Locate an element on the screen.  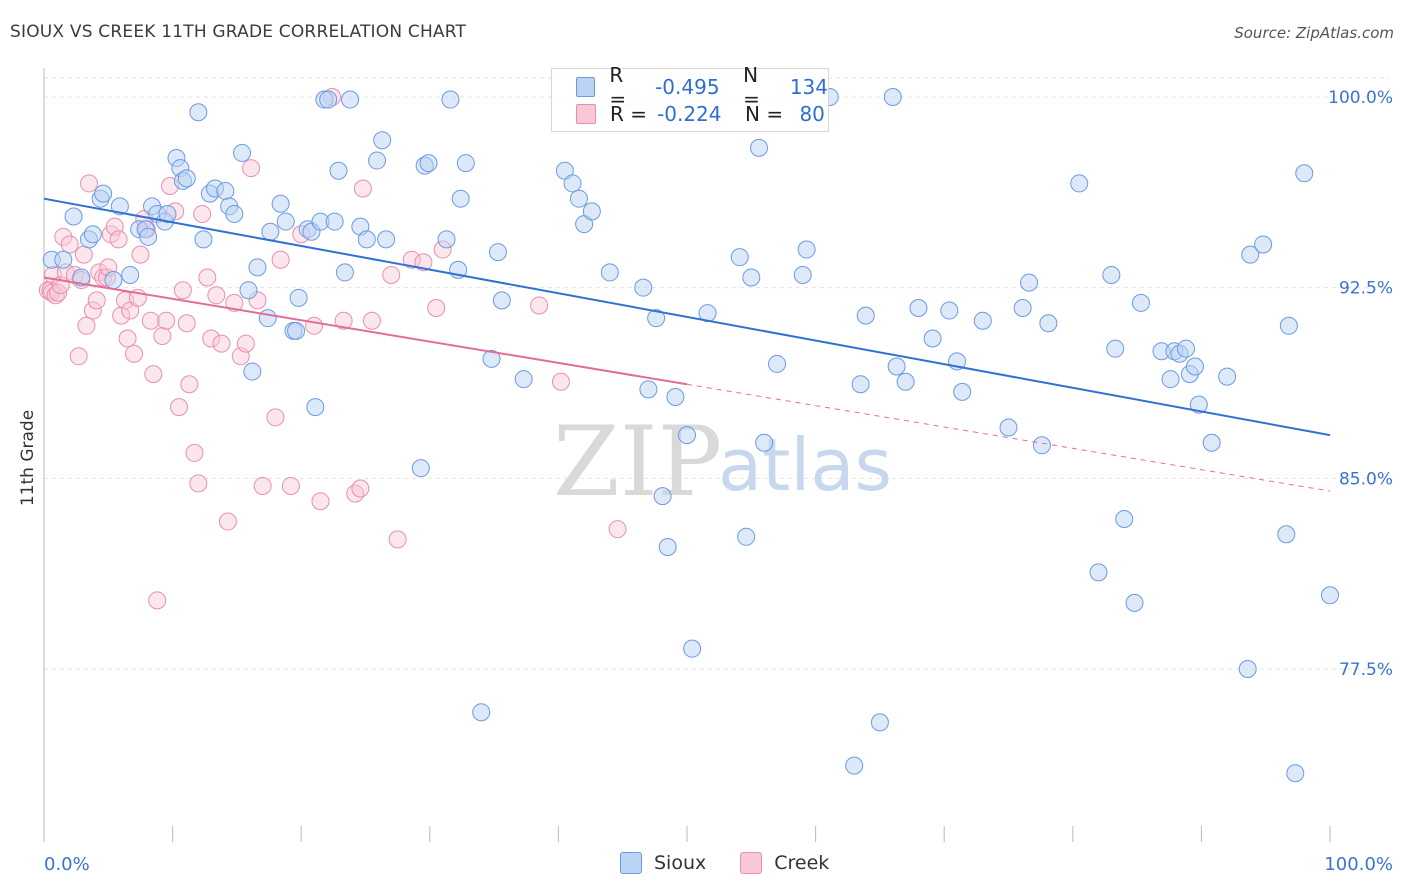
legend-row-sioux: R = -0.495 N = 134 is located at coordinates (702, 87).